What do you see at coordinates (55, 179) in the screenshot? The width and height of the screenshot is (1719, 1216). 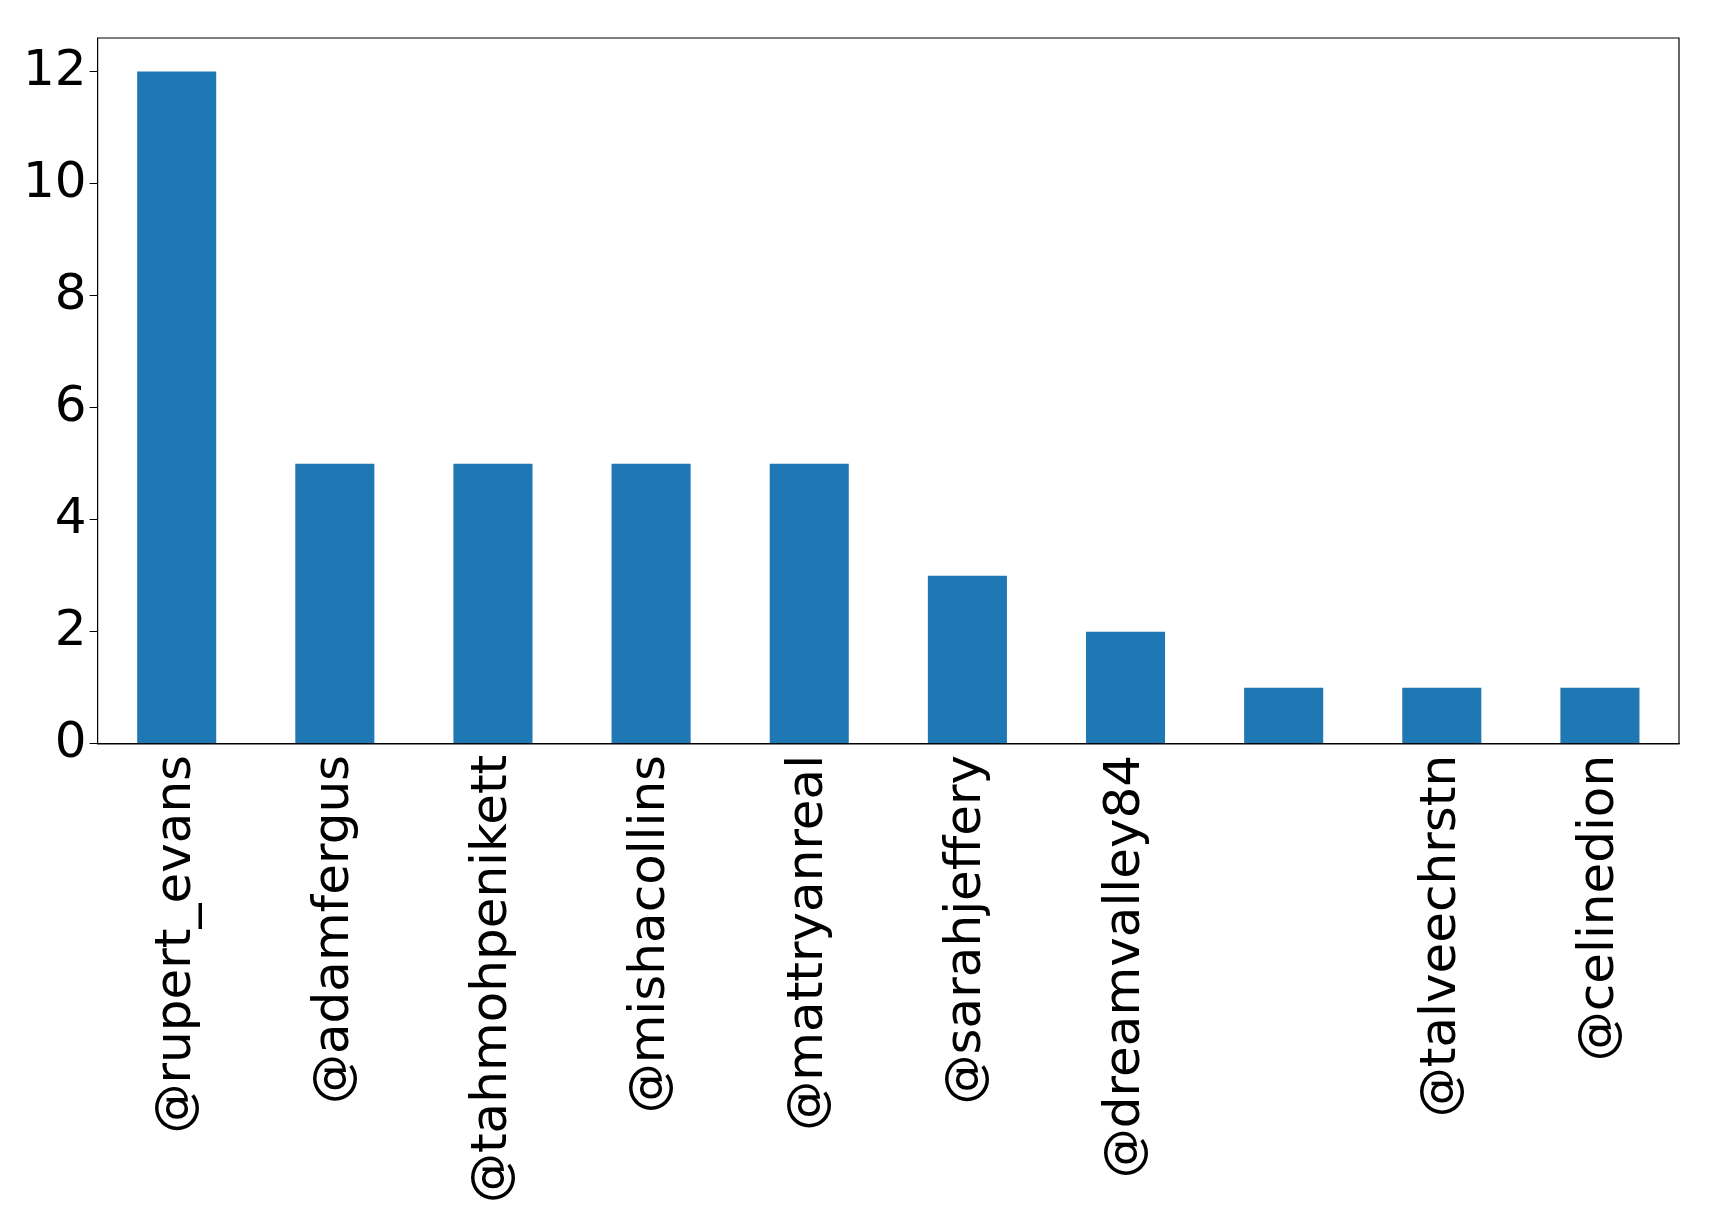 I see `y-tick-label: 10` at bounding box center [55, 179].